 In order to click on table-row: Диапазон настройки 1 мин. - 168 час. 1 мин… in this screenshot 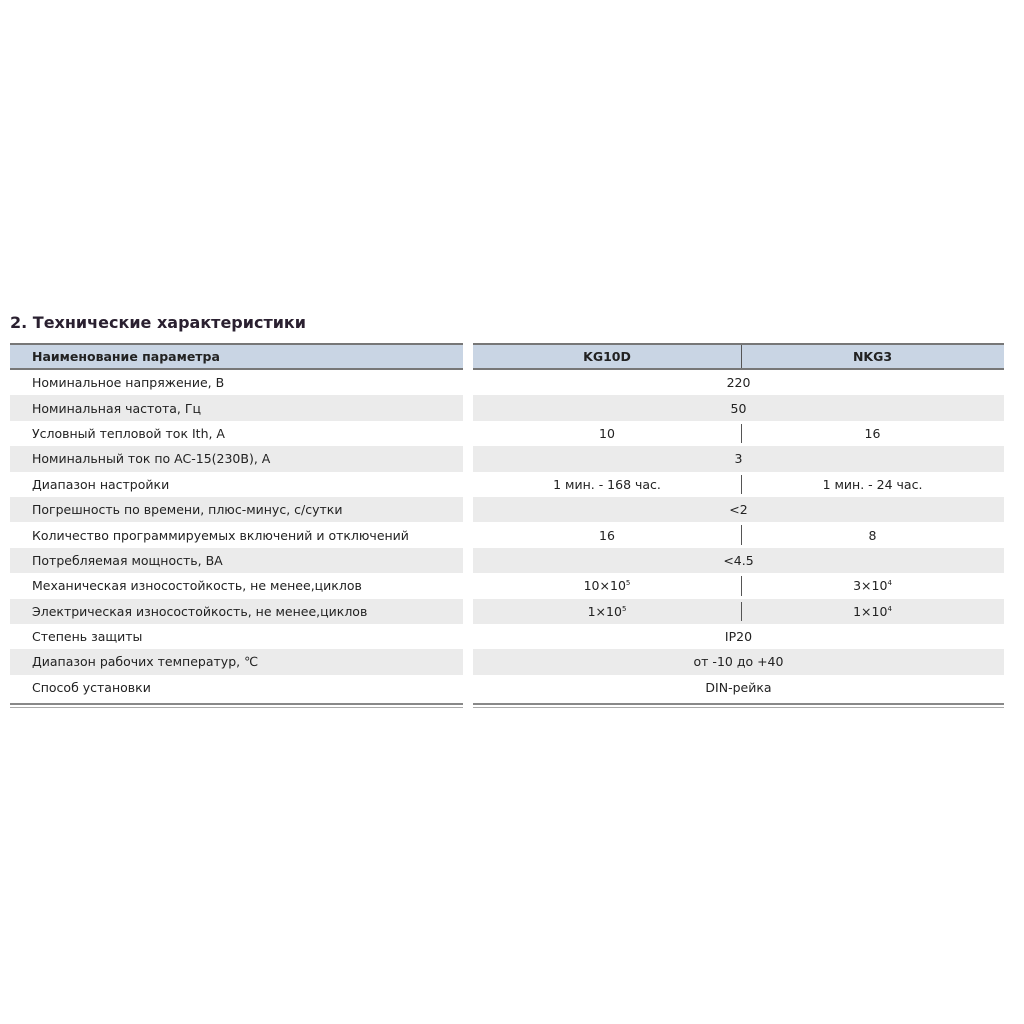, I will do `click(507, 484)`.